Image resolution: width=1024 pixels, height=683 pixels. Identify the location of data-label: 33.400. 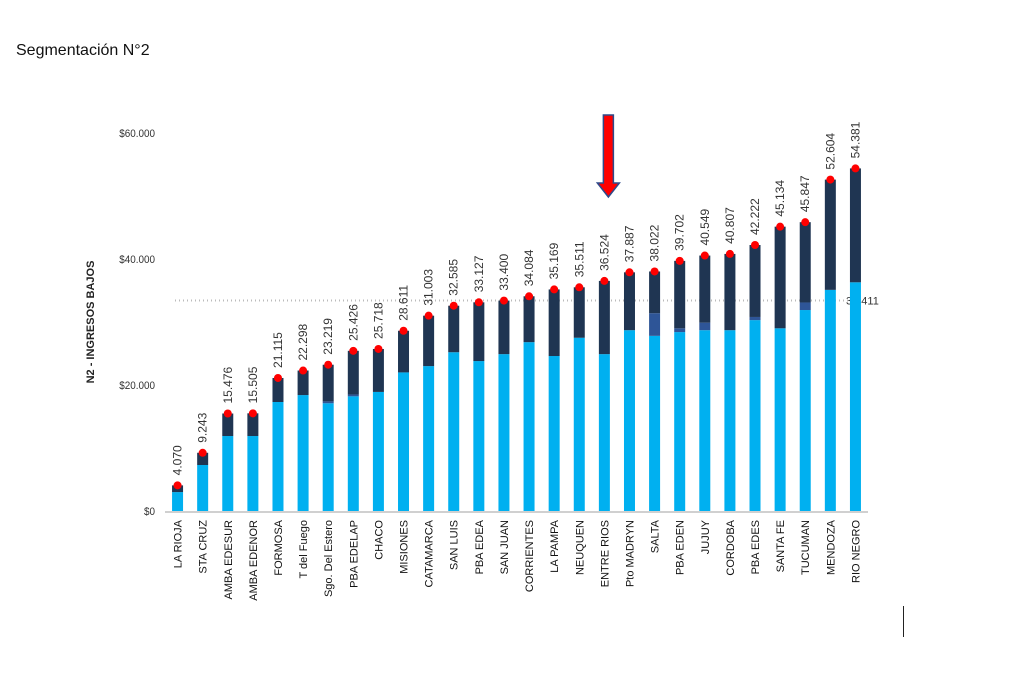
(504, 272).